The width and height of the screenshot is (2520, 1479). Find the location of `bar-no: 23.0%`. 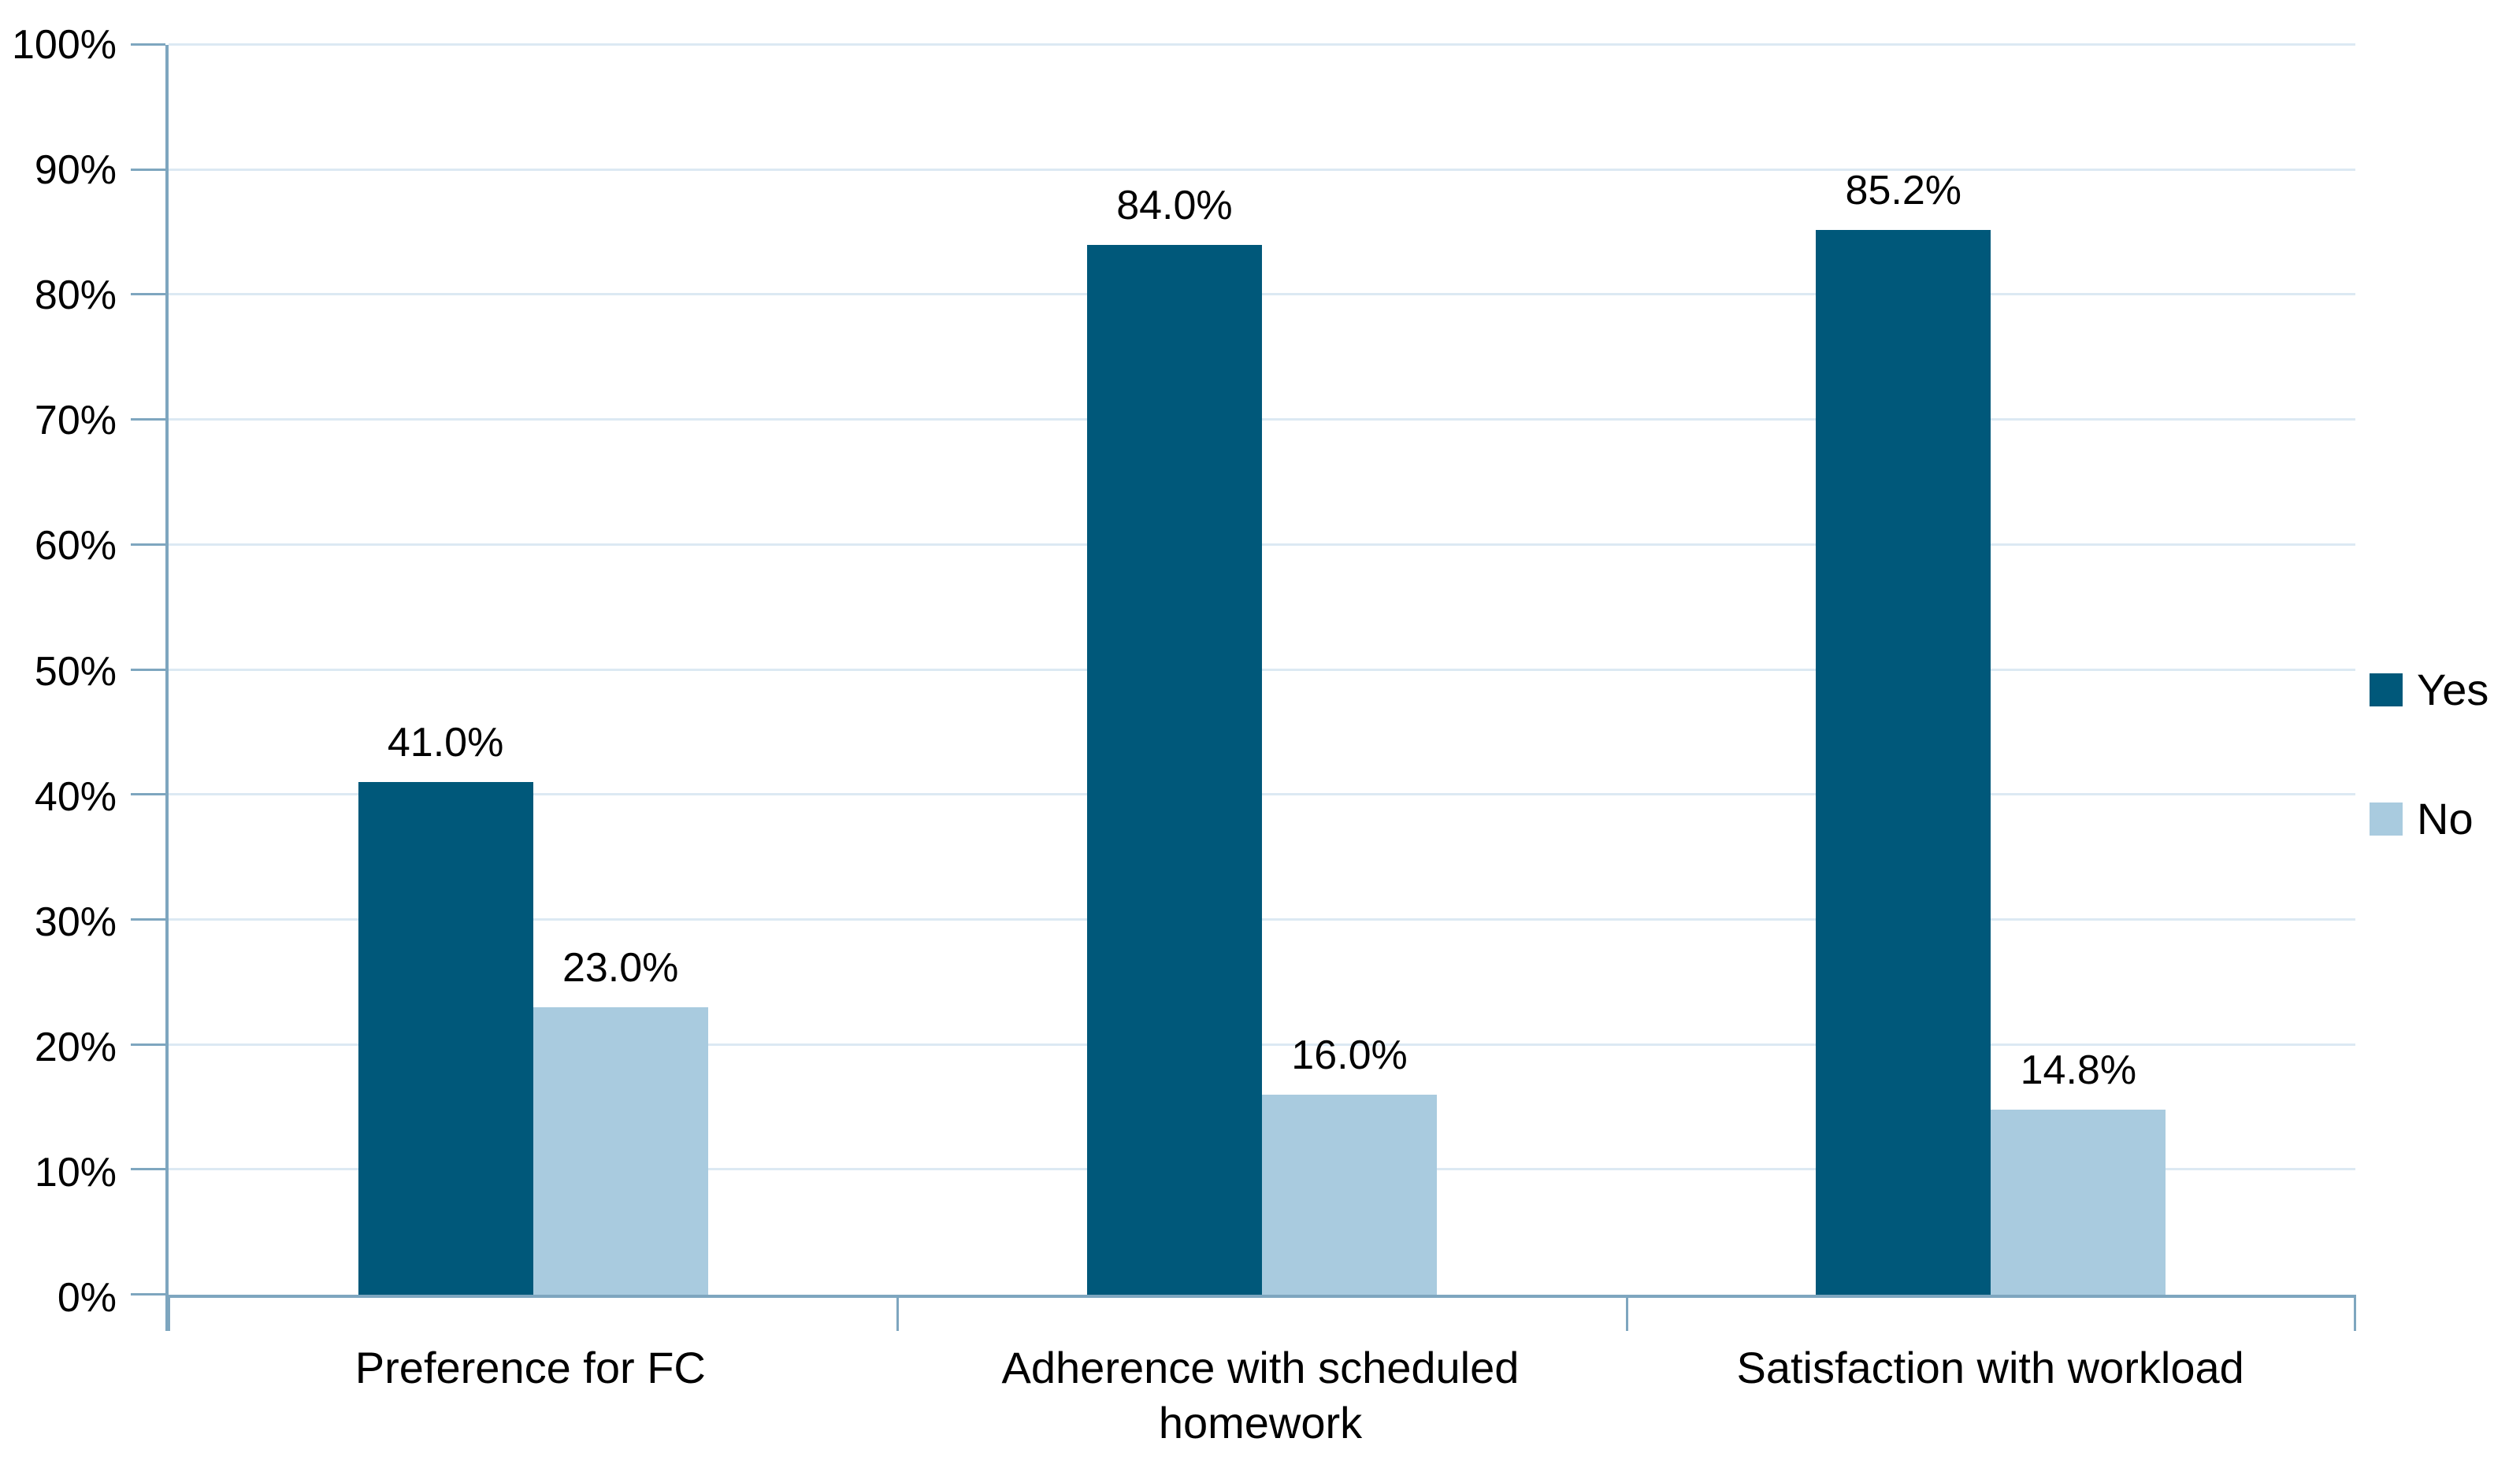

bar-no: 23.0% is located at coordinates (620, 1120).